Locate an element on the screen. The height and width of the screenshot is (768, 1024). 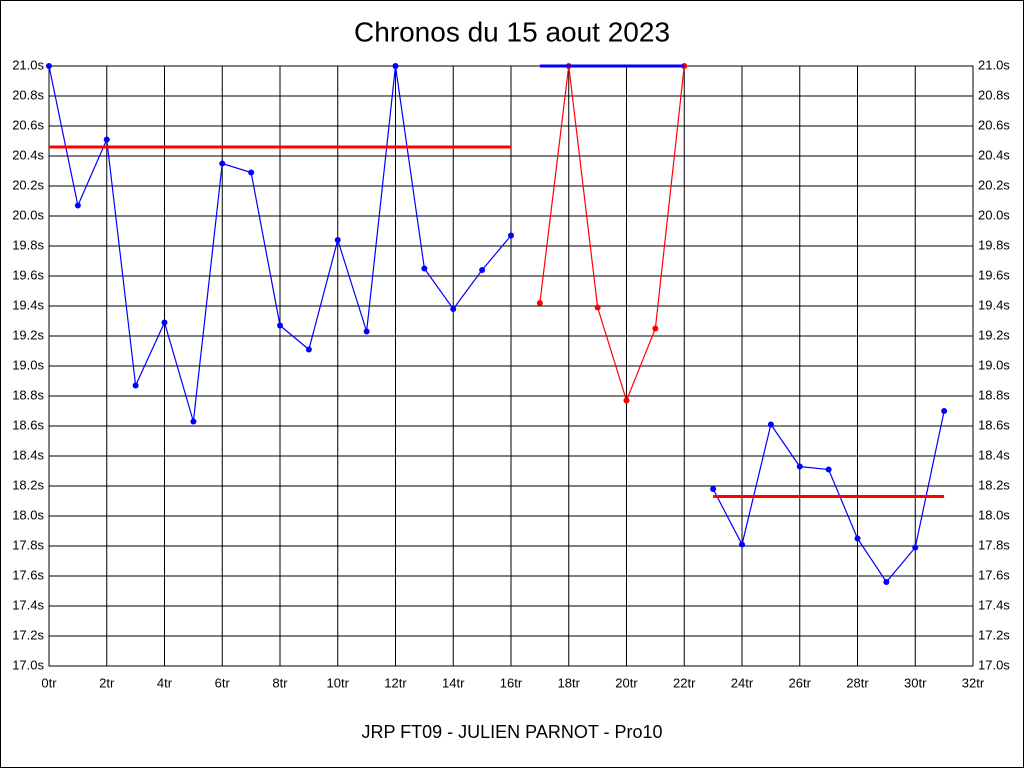
y-tick-label: 20.6s is located at coordinates (28, 124).